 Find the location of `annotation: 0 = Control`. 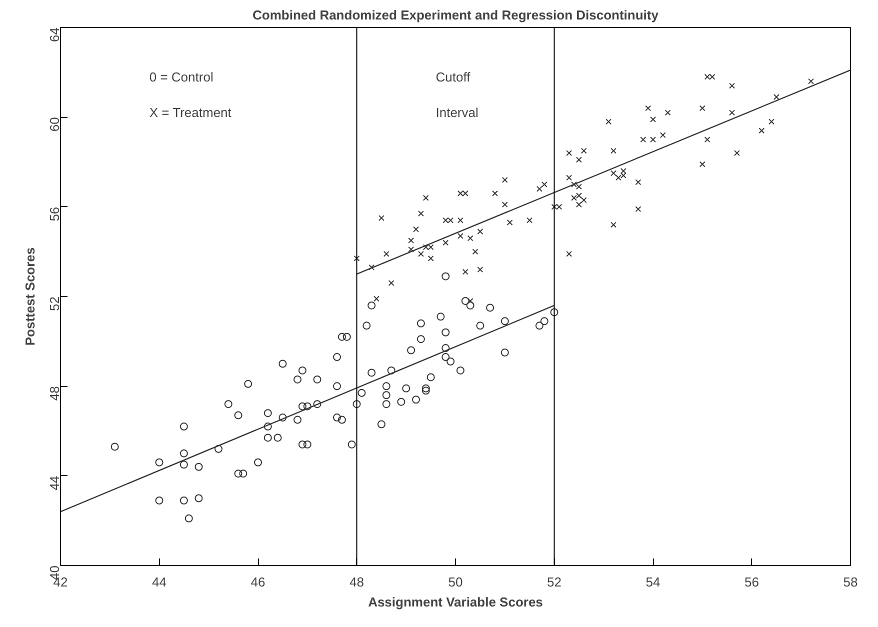

annotation: 0 = Control is located at coordinates (181, 76).